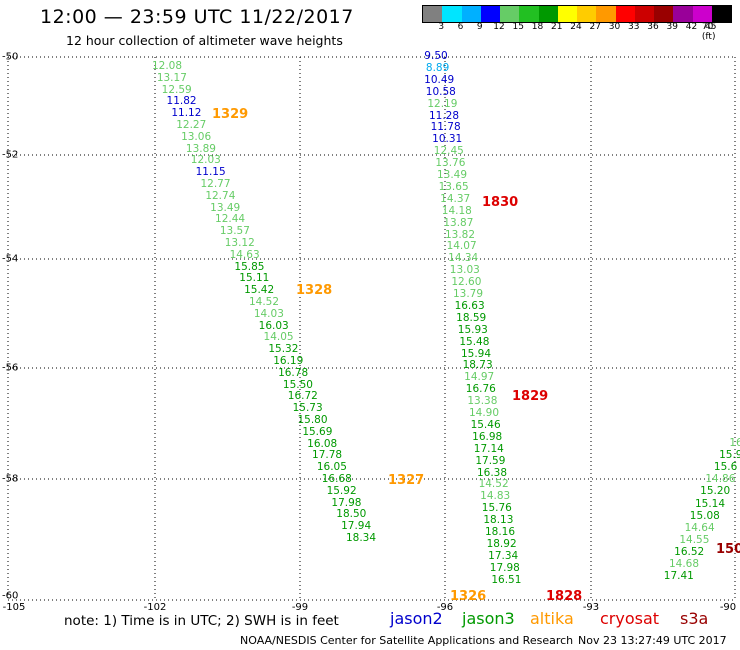 The image size is (740, 650). Describe the element at coordinates (10, 57) in the screenshot. I see `latitude-label: -50` at that location.